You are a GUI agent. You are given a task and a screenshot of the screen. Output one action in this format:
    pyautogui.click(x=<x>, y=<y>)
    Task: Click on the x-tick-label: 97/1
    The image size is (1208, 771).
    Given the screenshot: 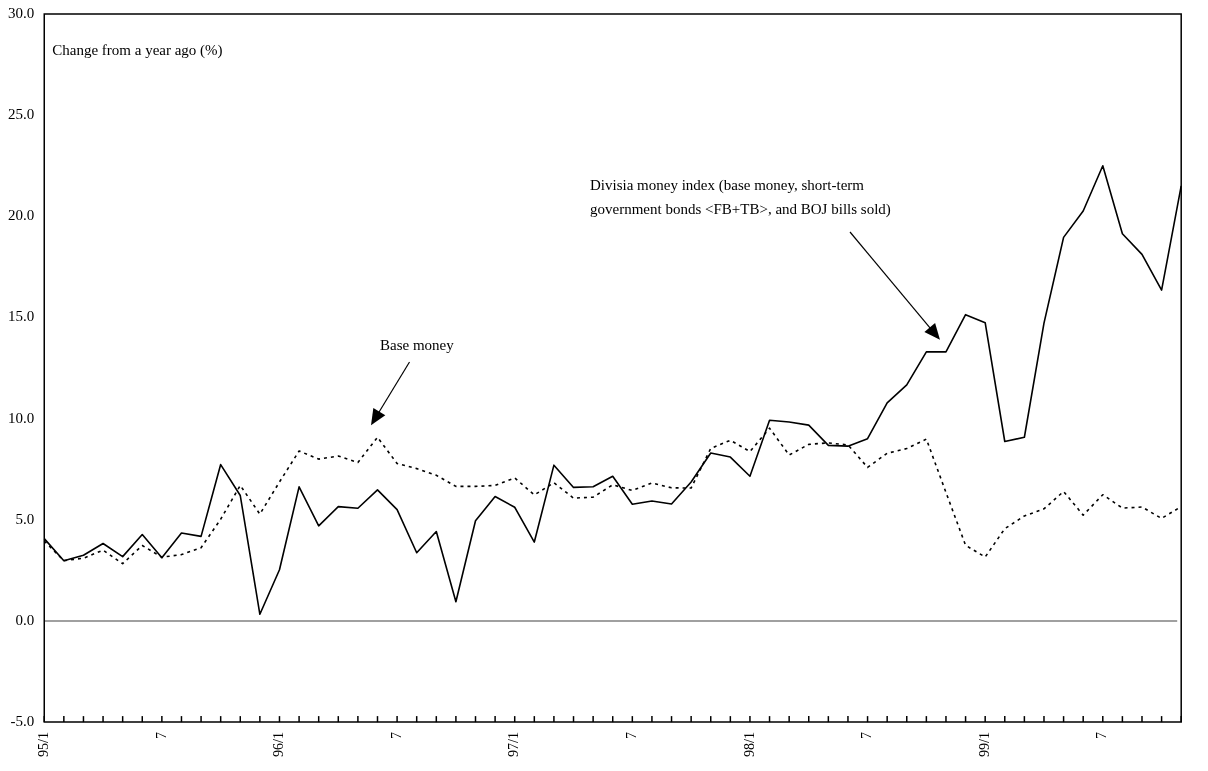 What is the action you would take?
    pyautogui.click(x=514, y=744)
    